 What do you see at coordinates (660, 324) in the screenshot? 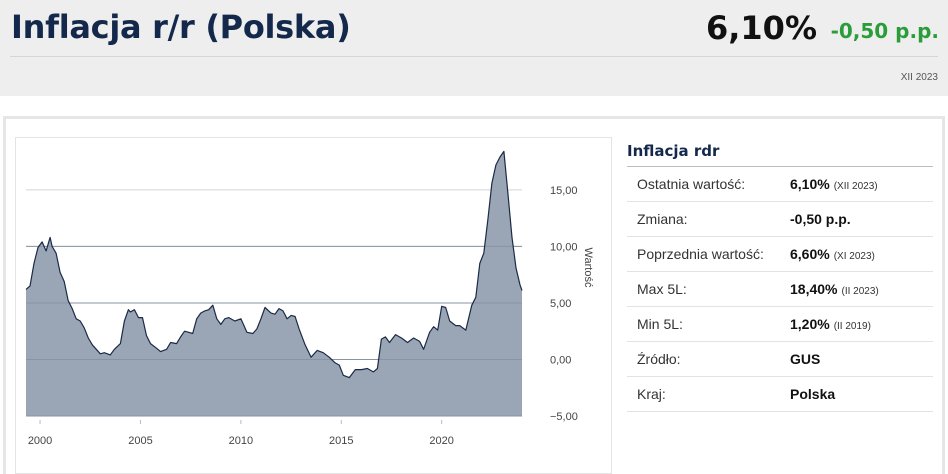
I see `info-row-label: Min 5L:` at bounding box center [660, 324].